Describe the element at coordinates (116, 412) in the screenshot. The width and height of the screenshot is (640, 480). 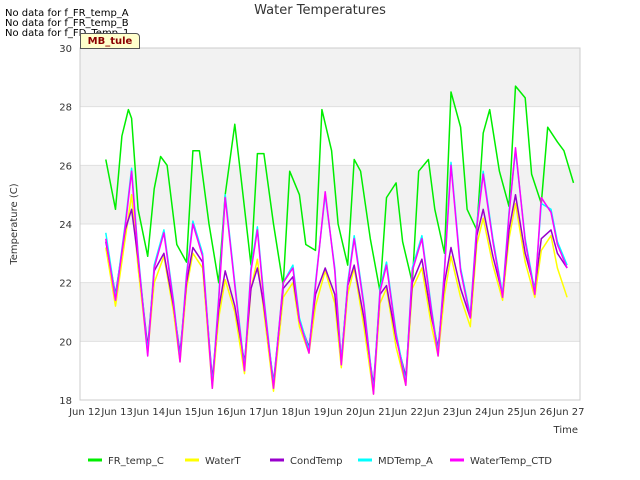
I see `x-tick-label: Jun 13` at that location.